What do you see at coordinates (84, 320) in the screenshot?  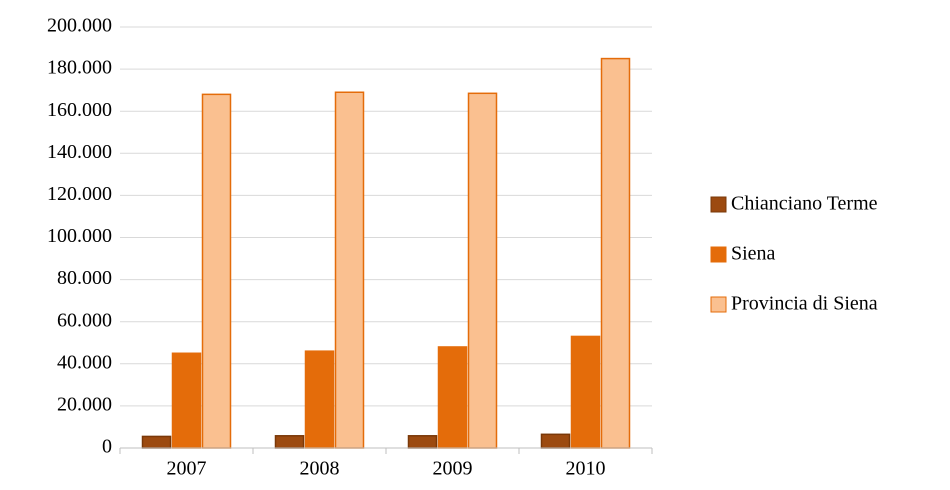 I see `y-tick-label: 60.000` at bounding box center [84, 320].